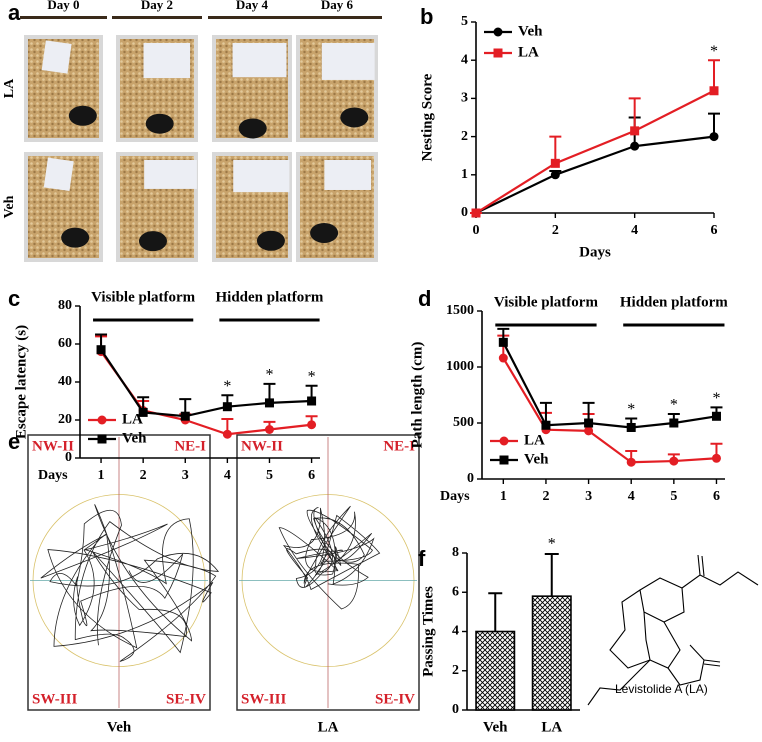 This screenshot has width=762, height=742. Describe the element at coordinates (495, 727) in the screenshot. I see `x-tick-label: Veh` at that location.